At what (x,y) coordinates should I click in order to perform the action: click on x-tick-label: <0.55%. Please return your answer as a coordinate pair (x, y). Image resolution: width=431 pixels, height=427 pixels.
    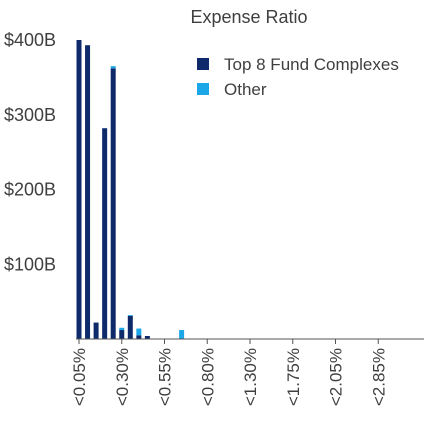
    Looking at the image, I should click on (165, 377).